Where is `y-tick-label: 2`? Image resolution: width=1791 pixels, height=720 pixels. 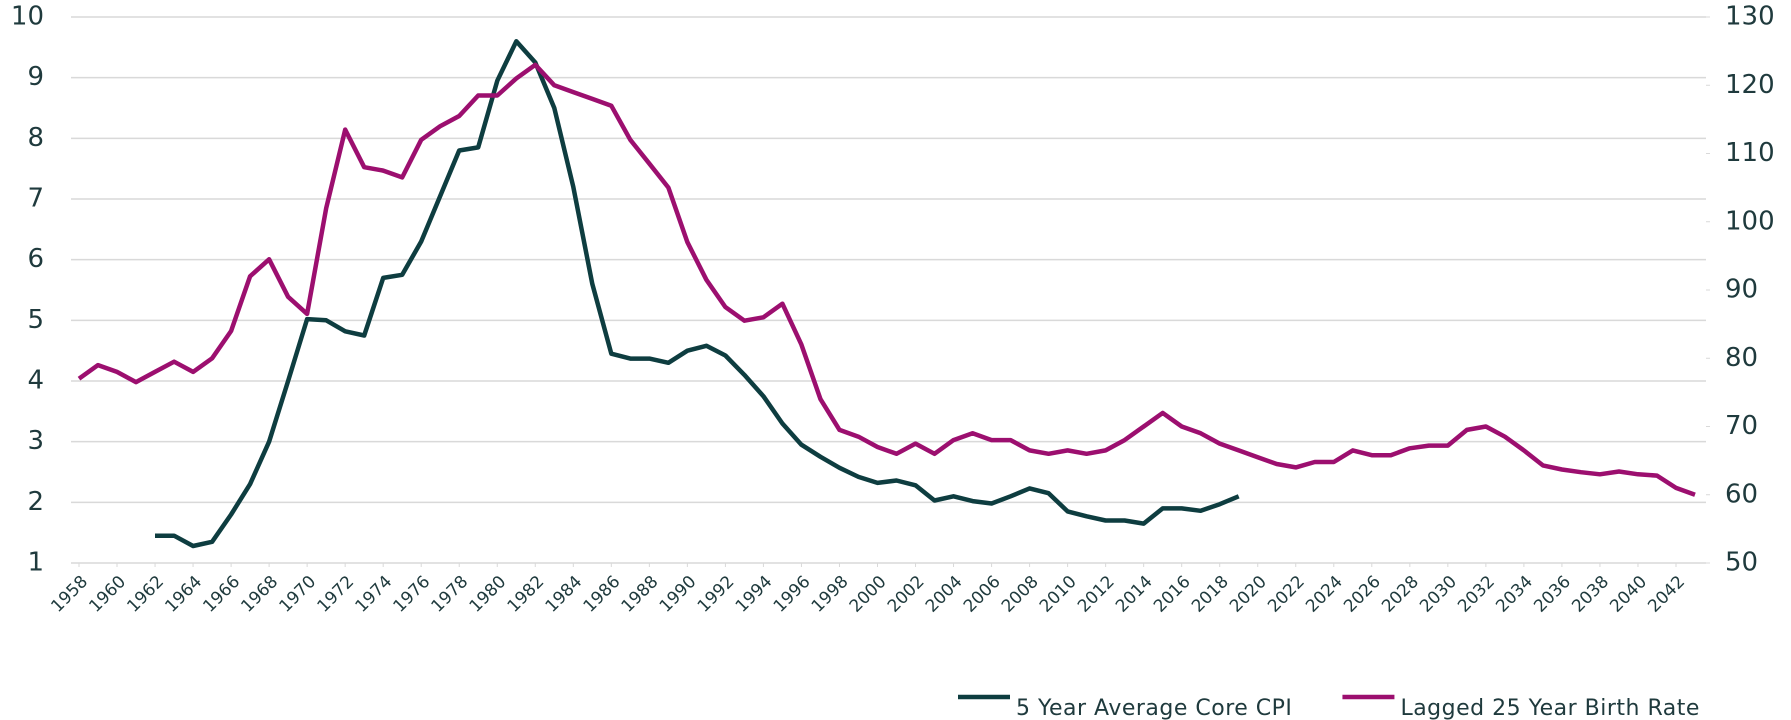
y-tick-label: 2 is located at coordinates (35, 502).